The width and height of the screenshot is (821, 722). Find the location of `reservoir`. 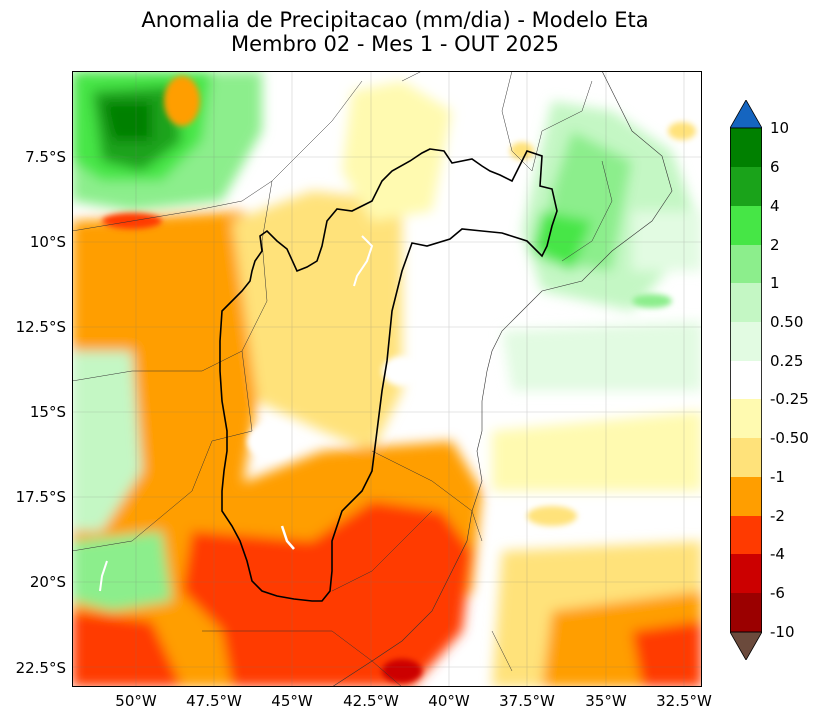

reservoir is located at coordinates (287, 537).